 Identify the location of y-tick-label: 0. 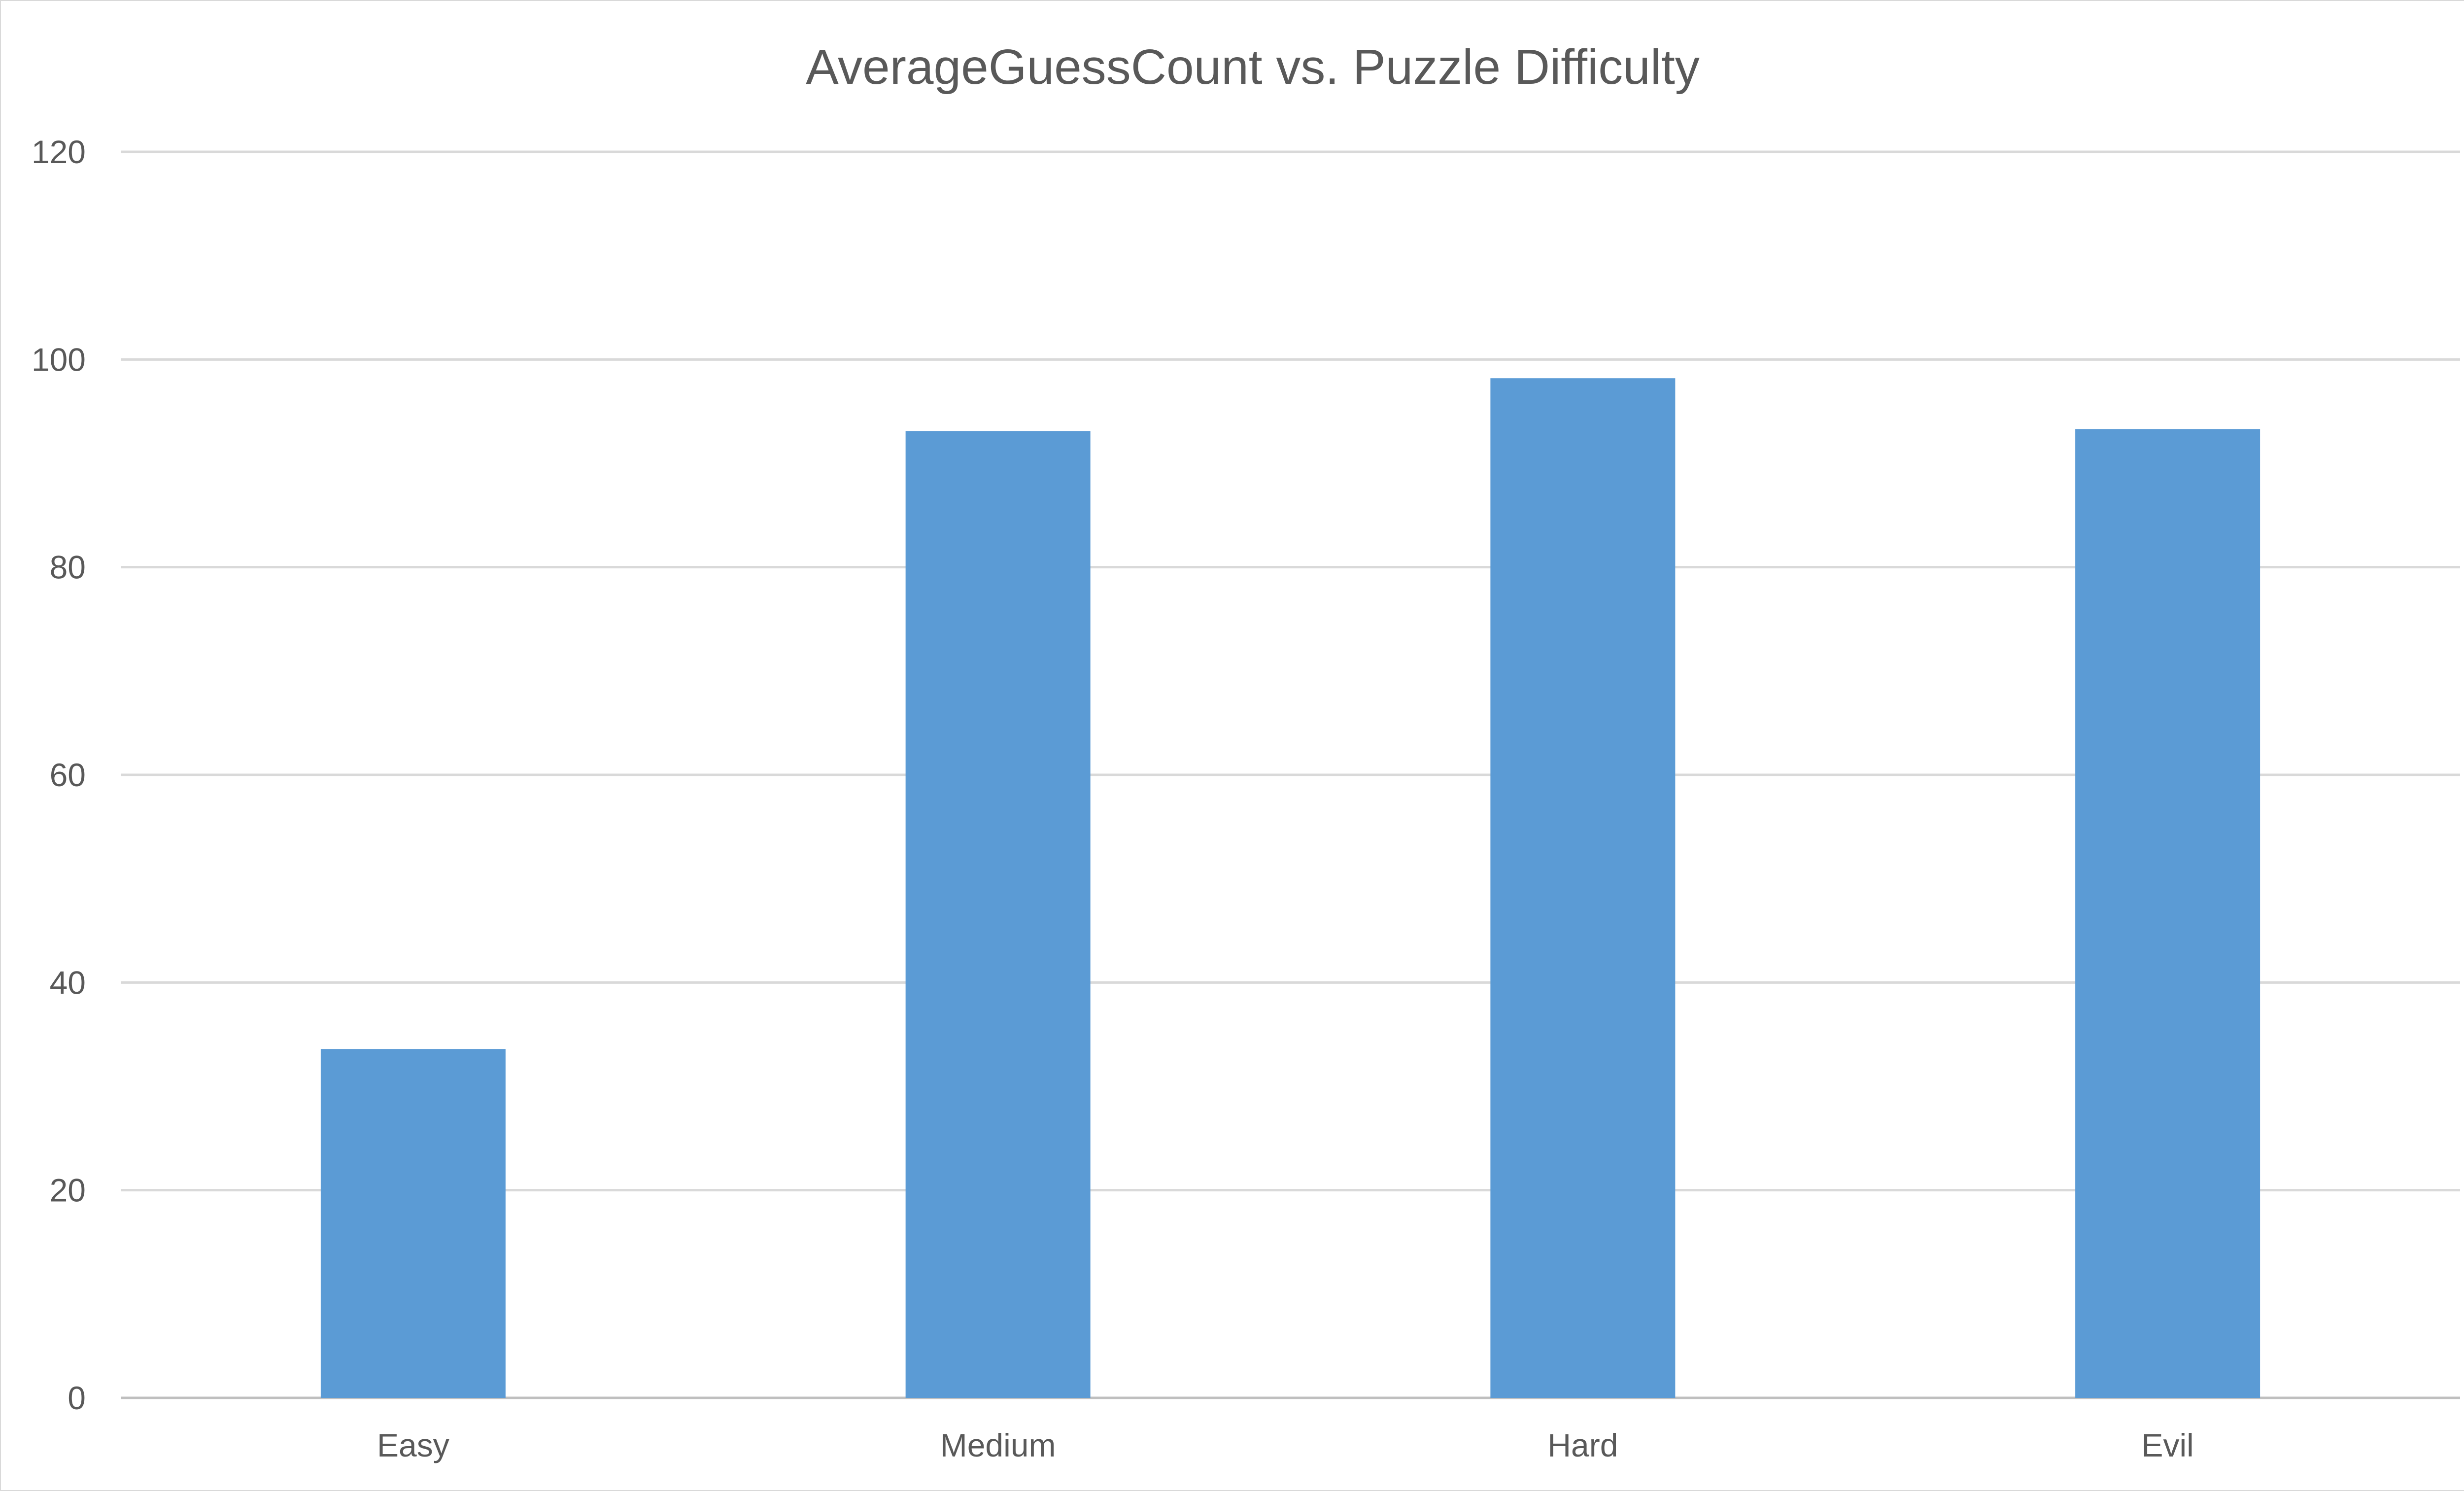
(77, 1398).